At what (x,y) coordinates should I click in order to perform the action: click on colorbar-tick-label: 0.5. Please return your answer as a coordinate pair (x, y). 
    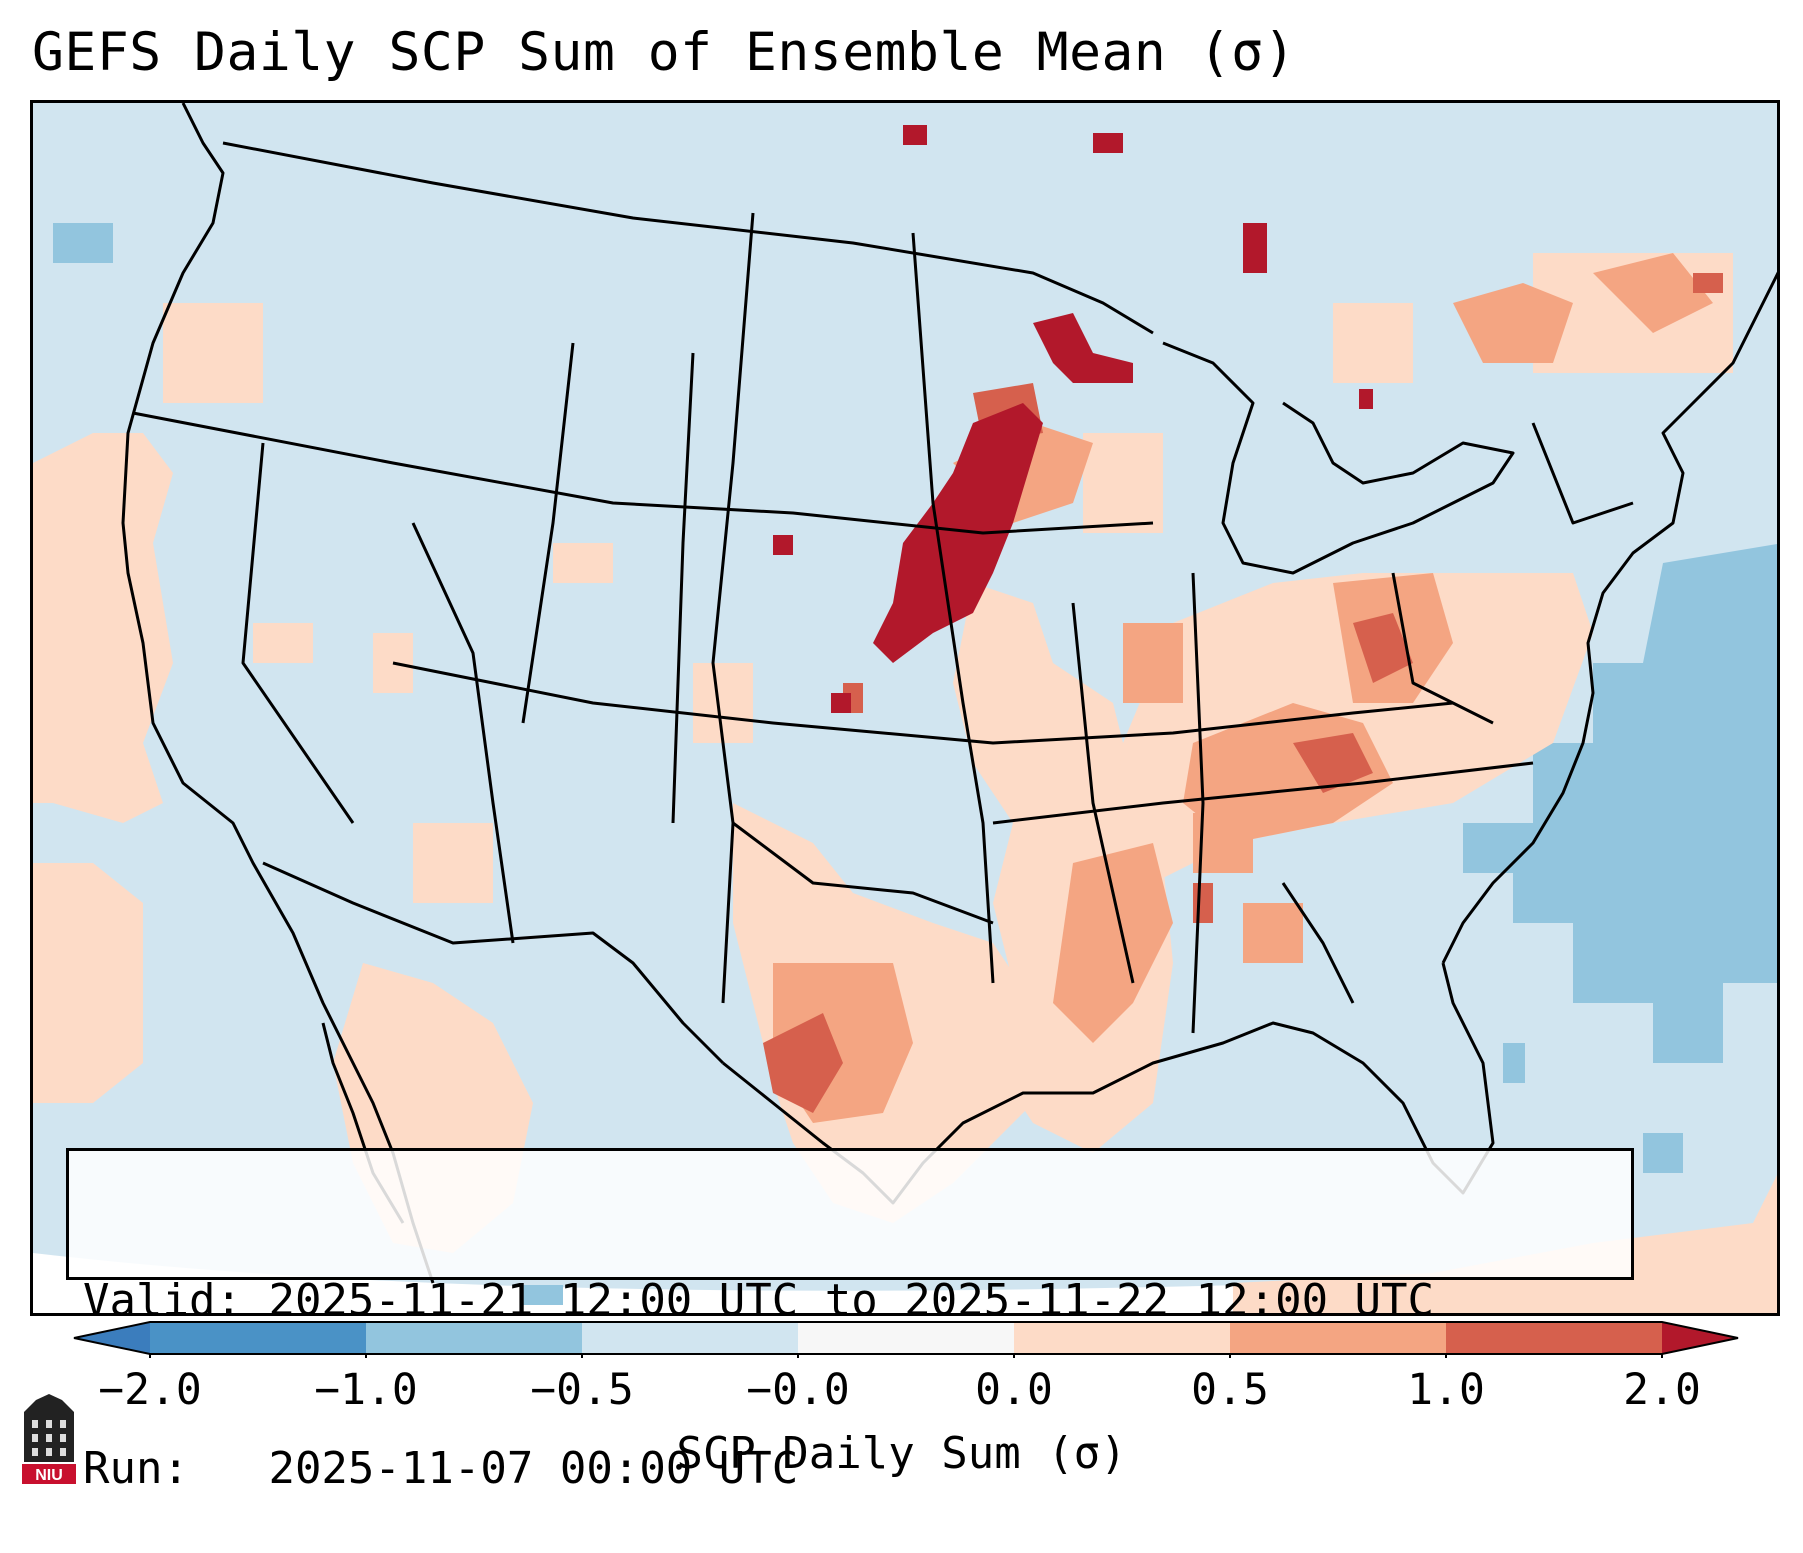
    Looking at the image, I should click on (1230, 1390).